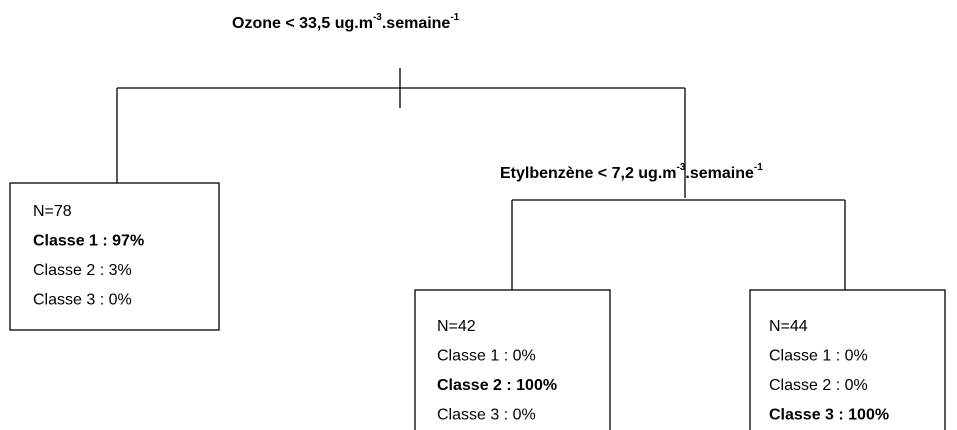 This screenshot has width=957, height=430. What do you see at coordinates (302, 23) in the screenshot?
I see `split-text: Ozone < 33,5 ug.m` at bounding box center [302, 23].